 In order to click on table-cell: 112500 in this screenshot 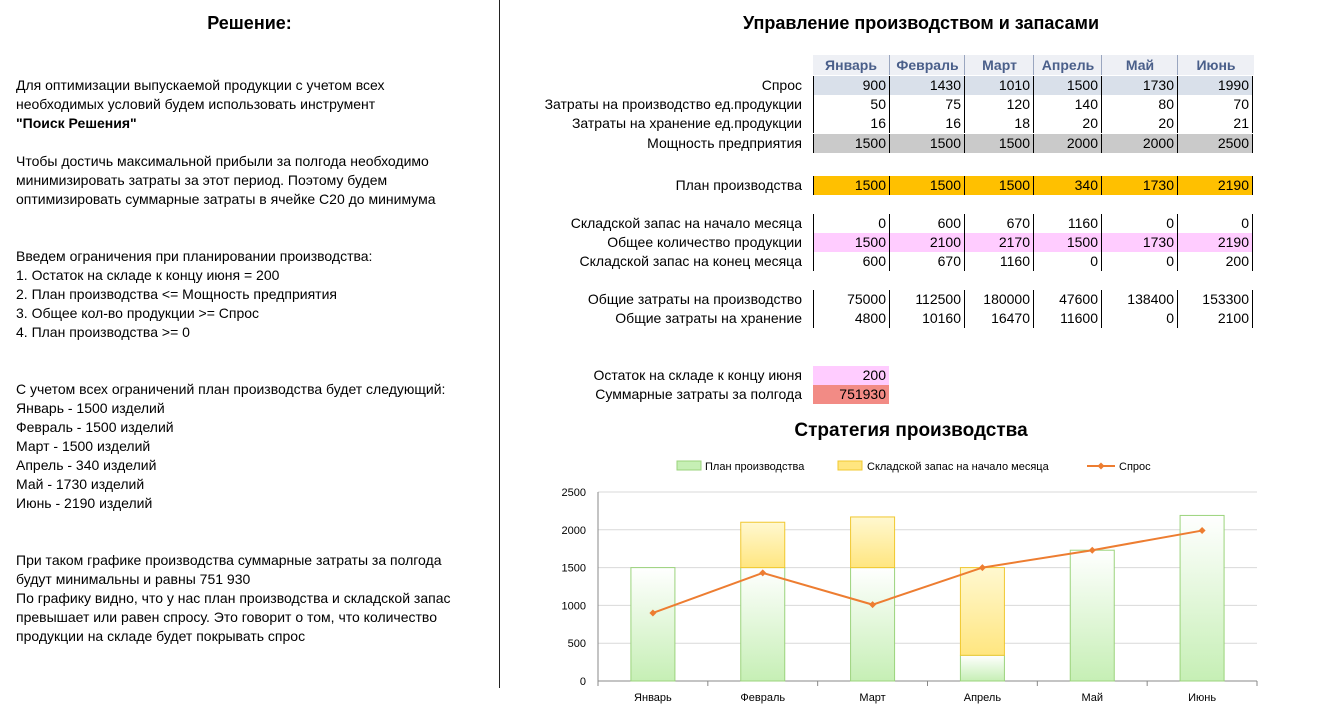, I will do `click(926, 299)`.